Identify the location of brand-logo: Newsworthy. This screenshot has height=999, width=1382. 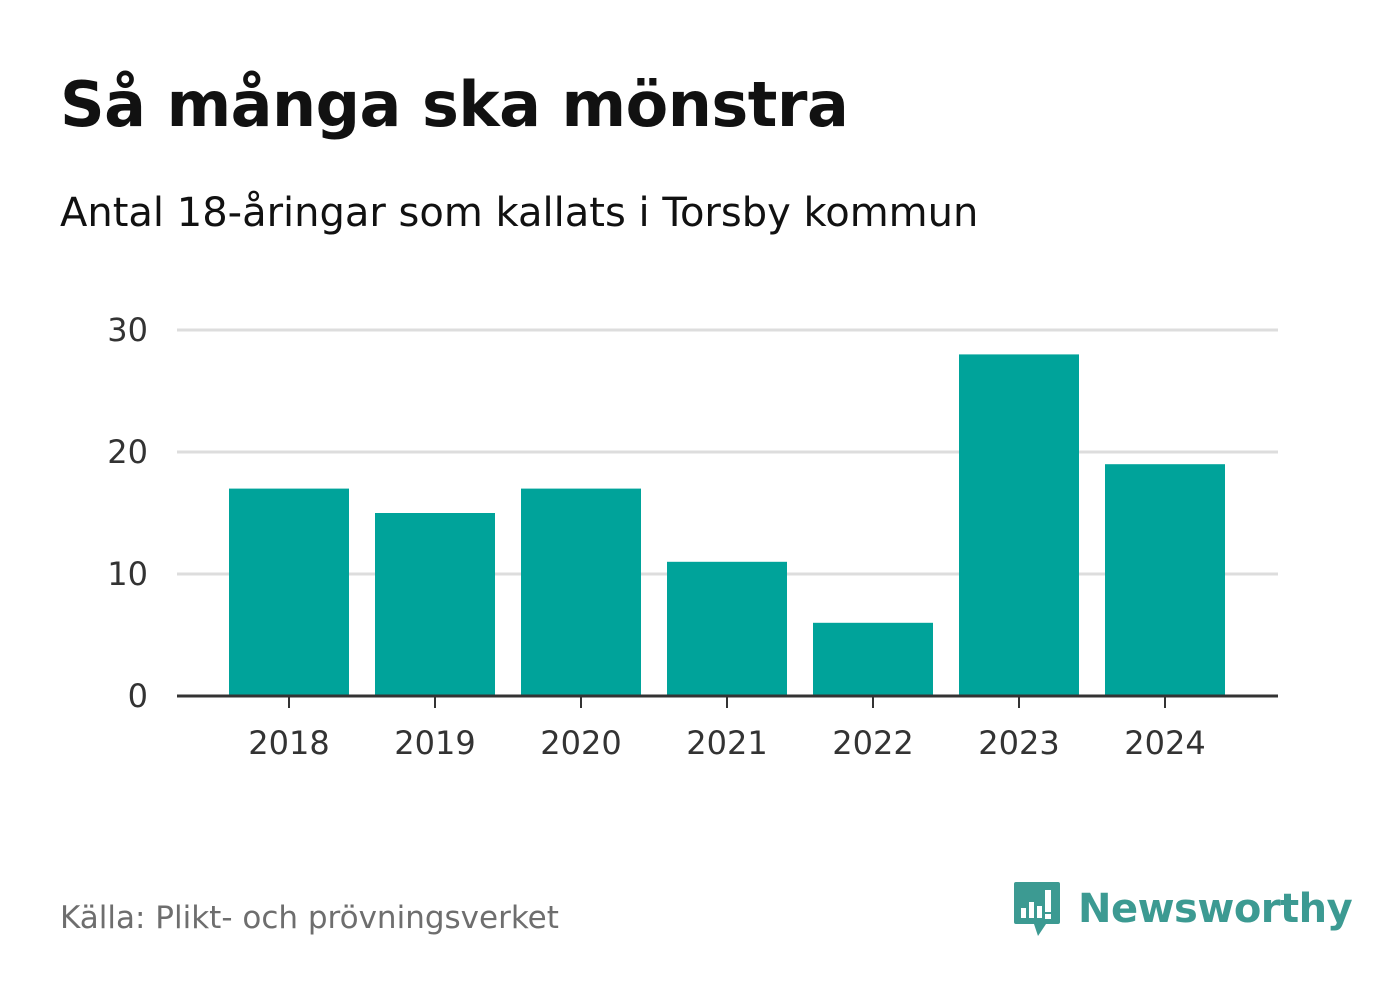
(1182, 909).